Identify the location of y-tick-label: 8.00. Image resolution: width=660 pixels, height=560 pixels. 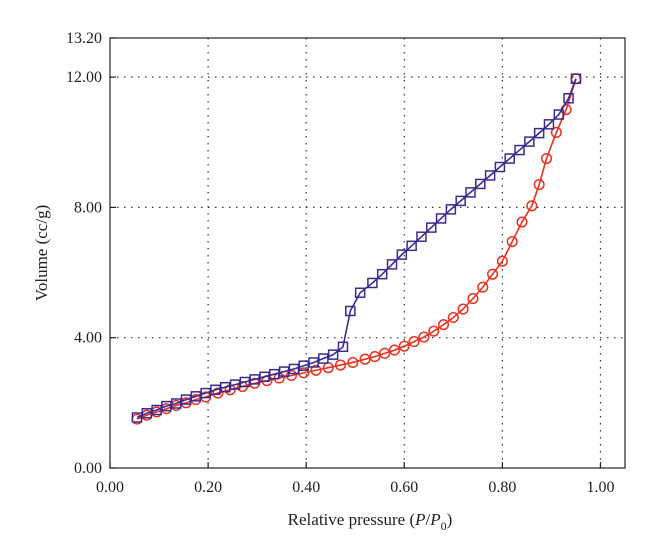
(88, 207).